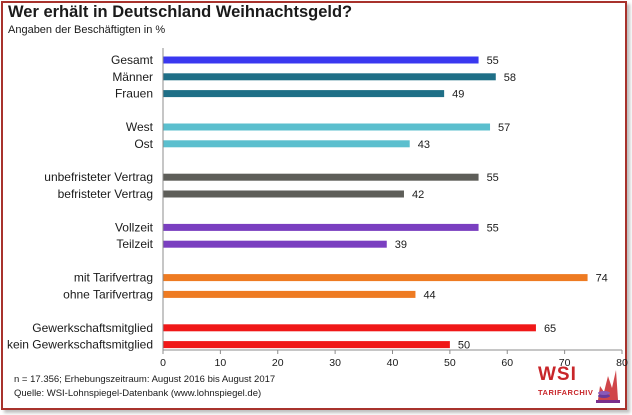  I want to click on bar-ohne-tarifvertrag, so click(289, 294).